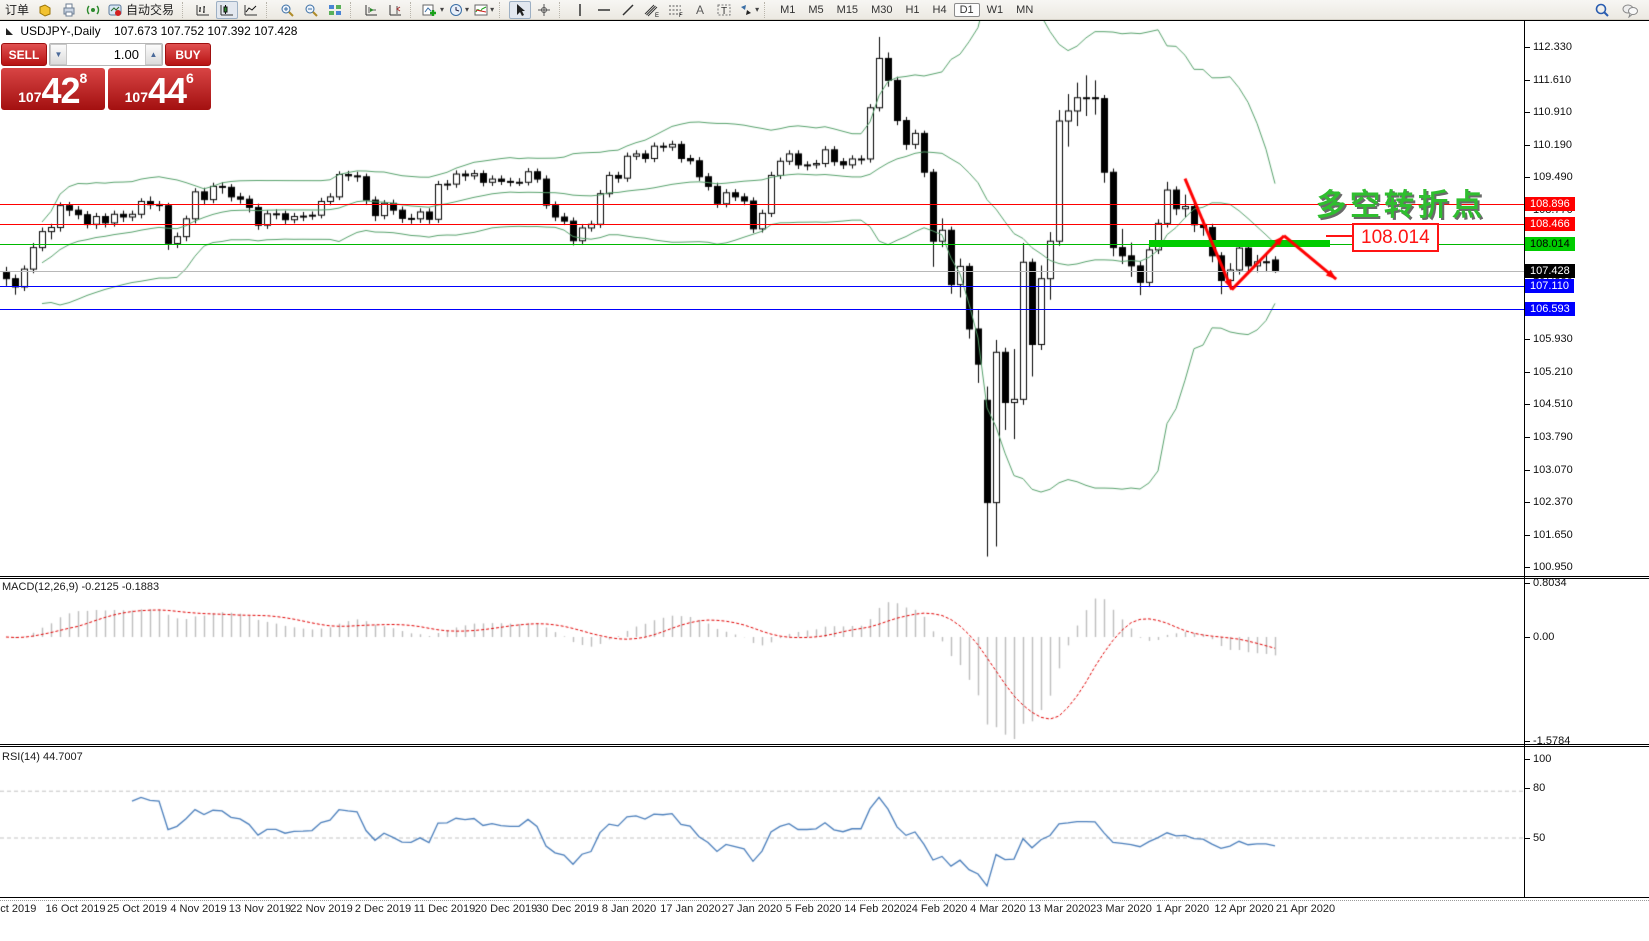 The width and height of the screenshot is (1649, 941). I want to click on hline-108.466, so click(762, 224).